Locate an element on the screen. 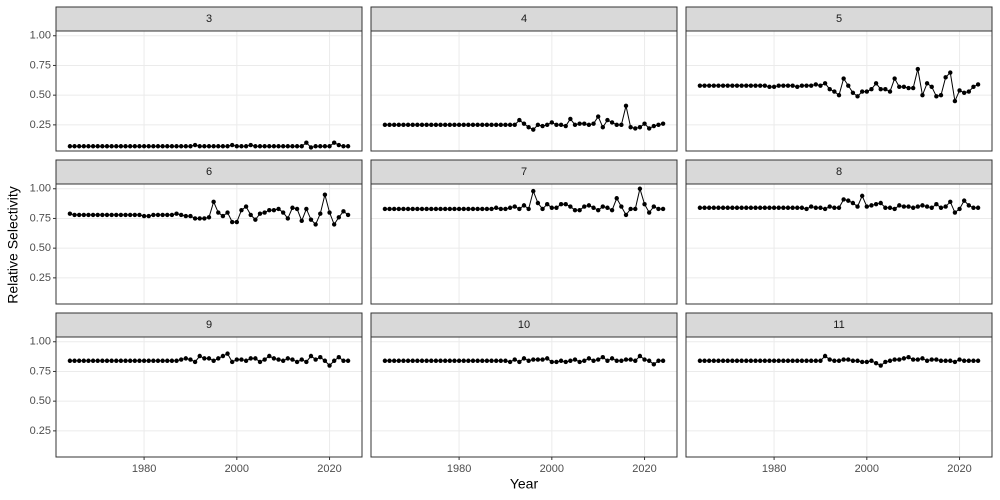 The height and width of the screenshot is (500, 1000). strip is located at coordinates (209, 325).